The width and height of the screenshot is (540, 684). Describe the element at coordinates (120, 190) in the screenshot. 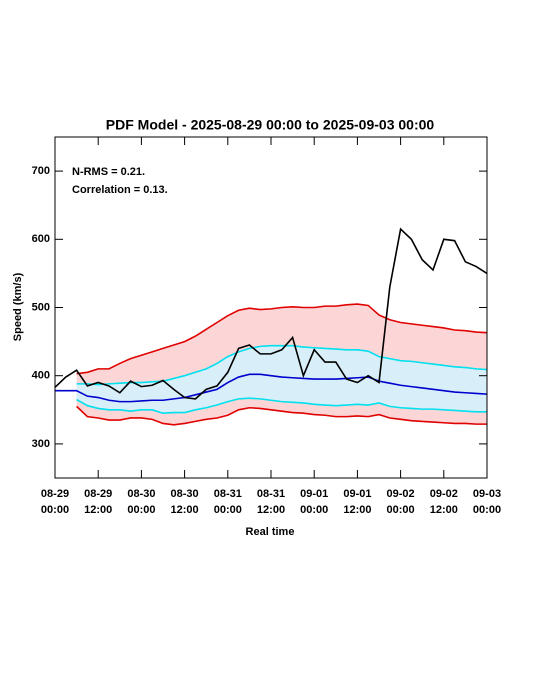

I see `annotation: Correlation = 0.13.` at that location.